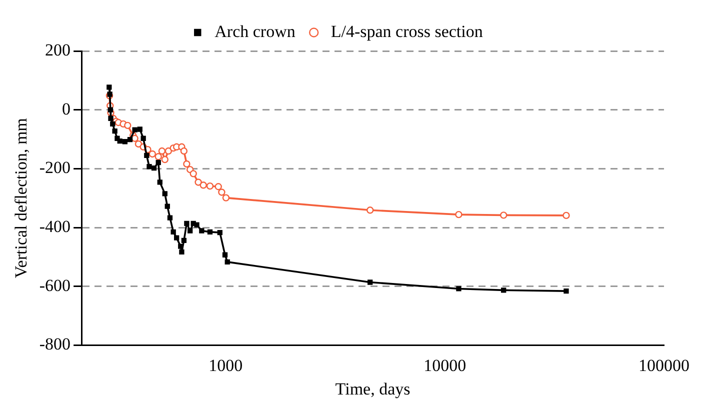  I want to click on x-tick-label: 1000, so click(225, 365).